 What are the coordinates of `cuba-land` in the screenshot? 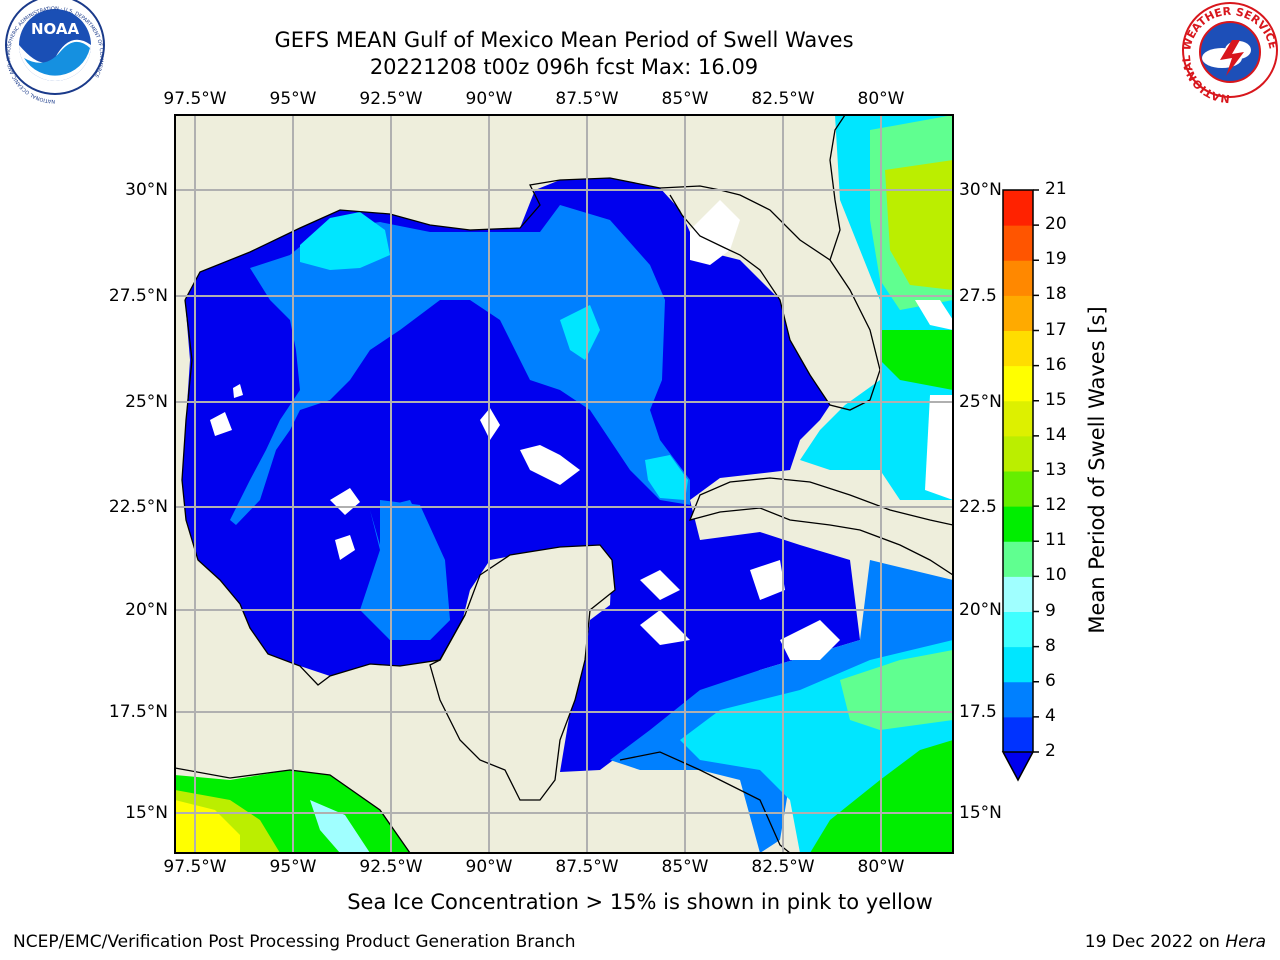 It's located at (820, 526).